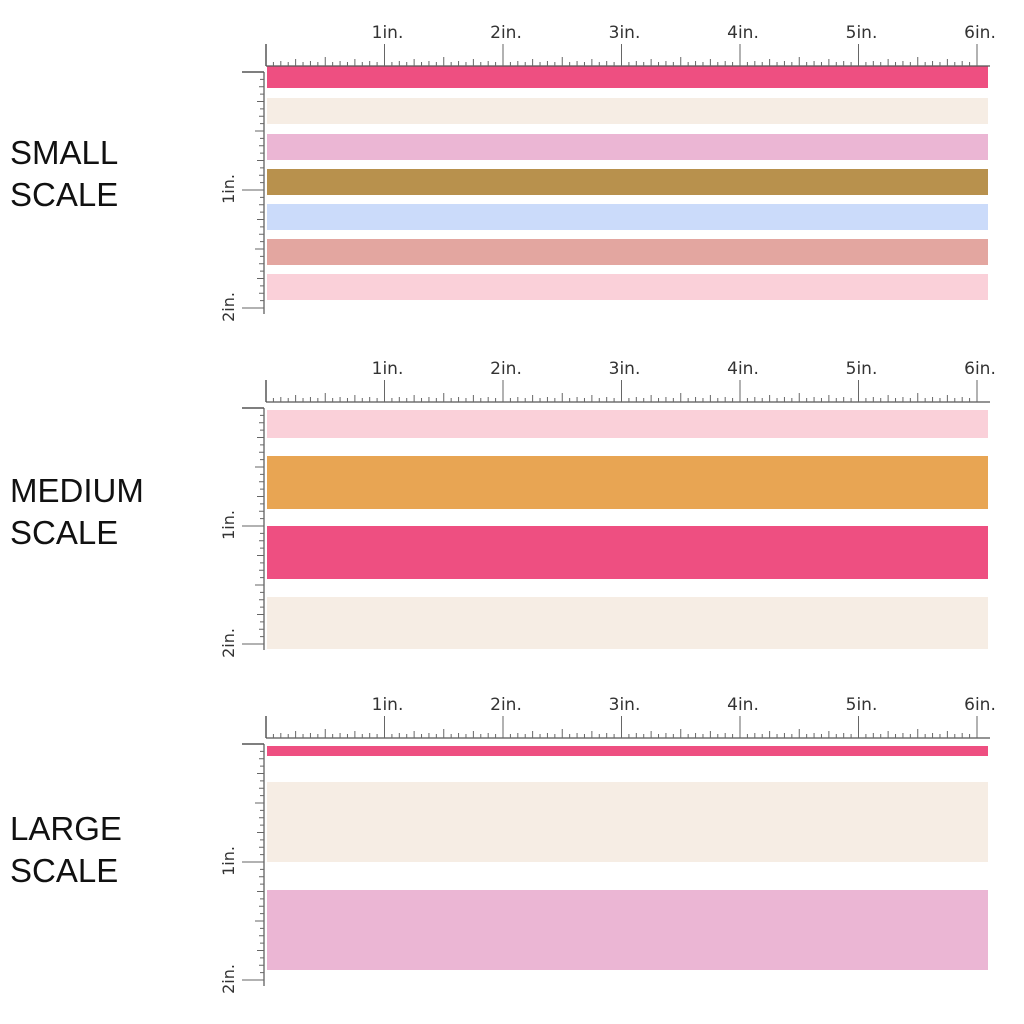 The width and height of the screenshot is (1024, 1024). I want to click on scale-label-line1: MEDIUM, so click(77, 490).